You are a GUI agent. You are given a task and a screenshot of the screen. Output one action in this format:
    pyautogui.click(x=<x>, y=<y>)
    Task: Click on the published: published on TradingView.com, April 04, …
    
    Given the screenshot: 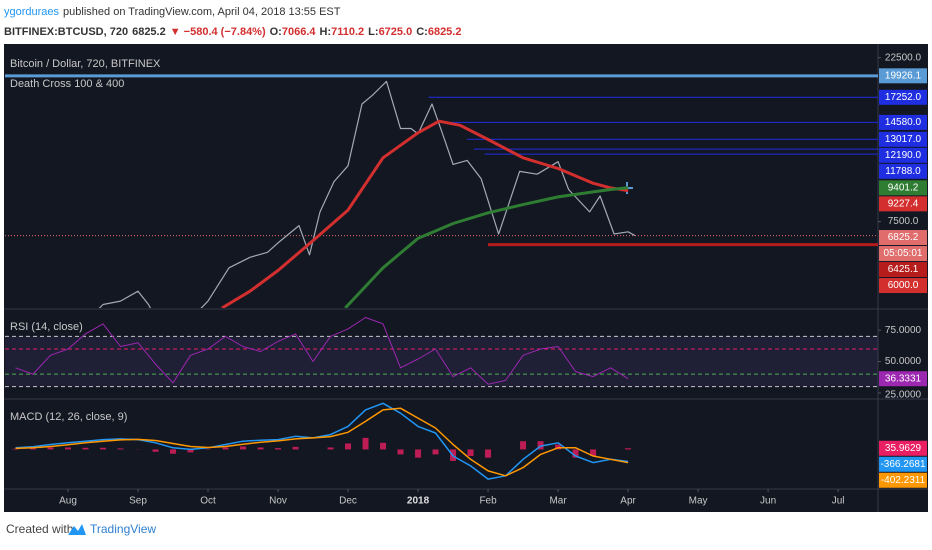 What is the action you would take?
    pyautogui.click(x=202, y=12)
    